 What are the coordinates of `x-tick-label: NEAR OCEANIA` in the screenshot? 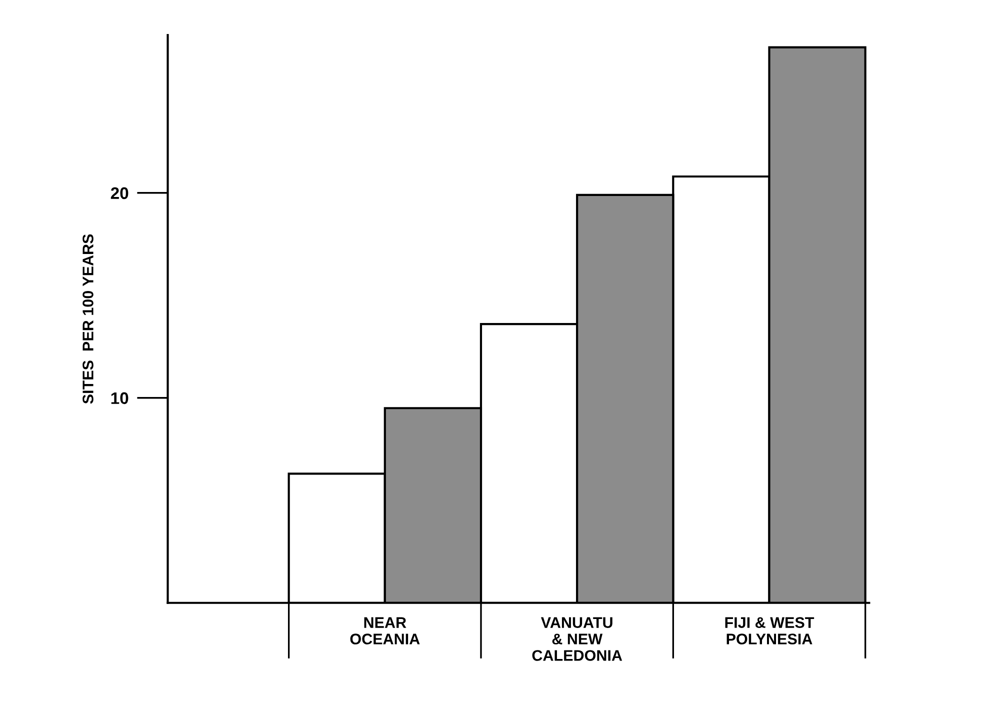 It's located at (385, 630).